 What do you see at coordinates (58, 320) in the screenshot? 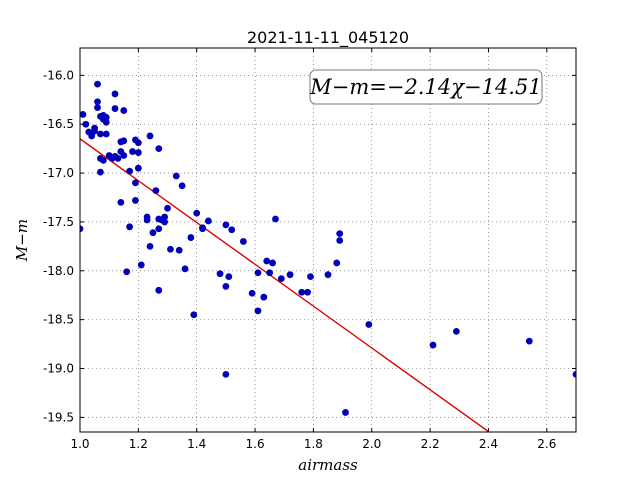
I see `y-tick-label: -18.5` at bounding box center [58, 320].